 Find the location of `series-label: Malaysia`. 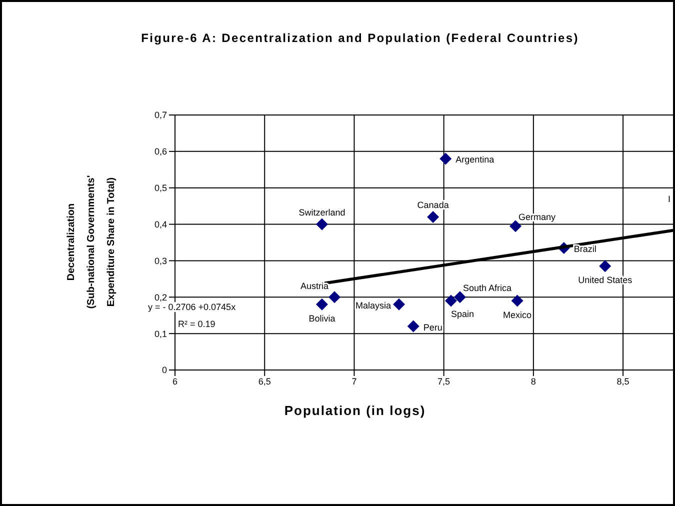

series-label: Malaysia is located at coordinates (374, 305).